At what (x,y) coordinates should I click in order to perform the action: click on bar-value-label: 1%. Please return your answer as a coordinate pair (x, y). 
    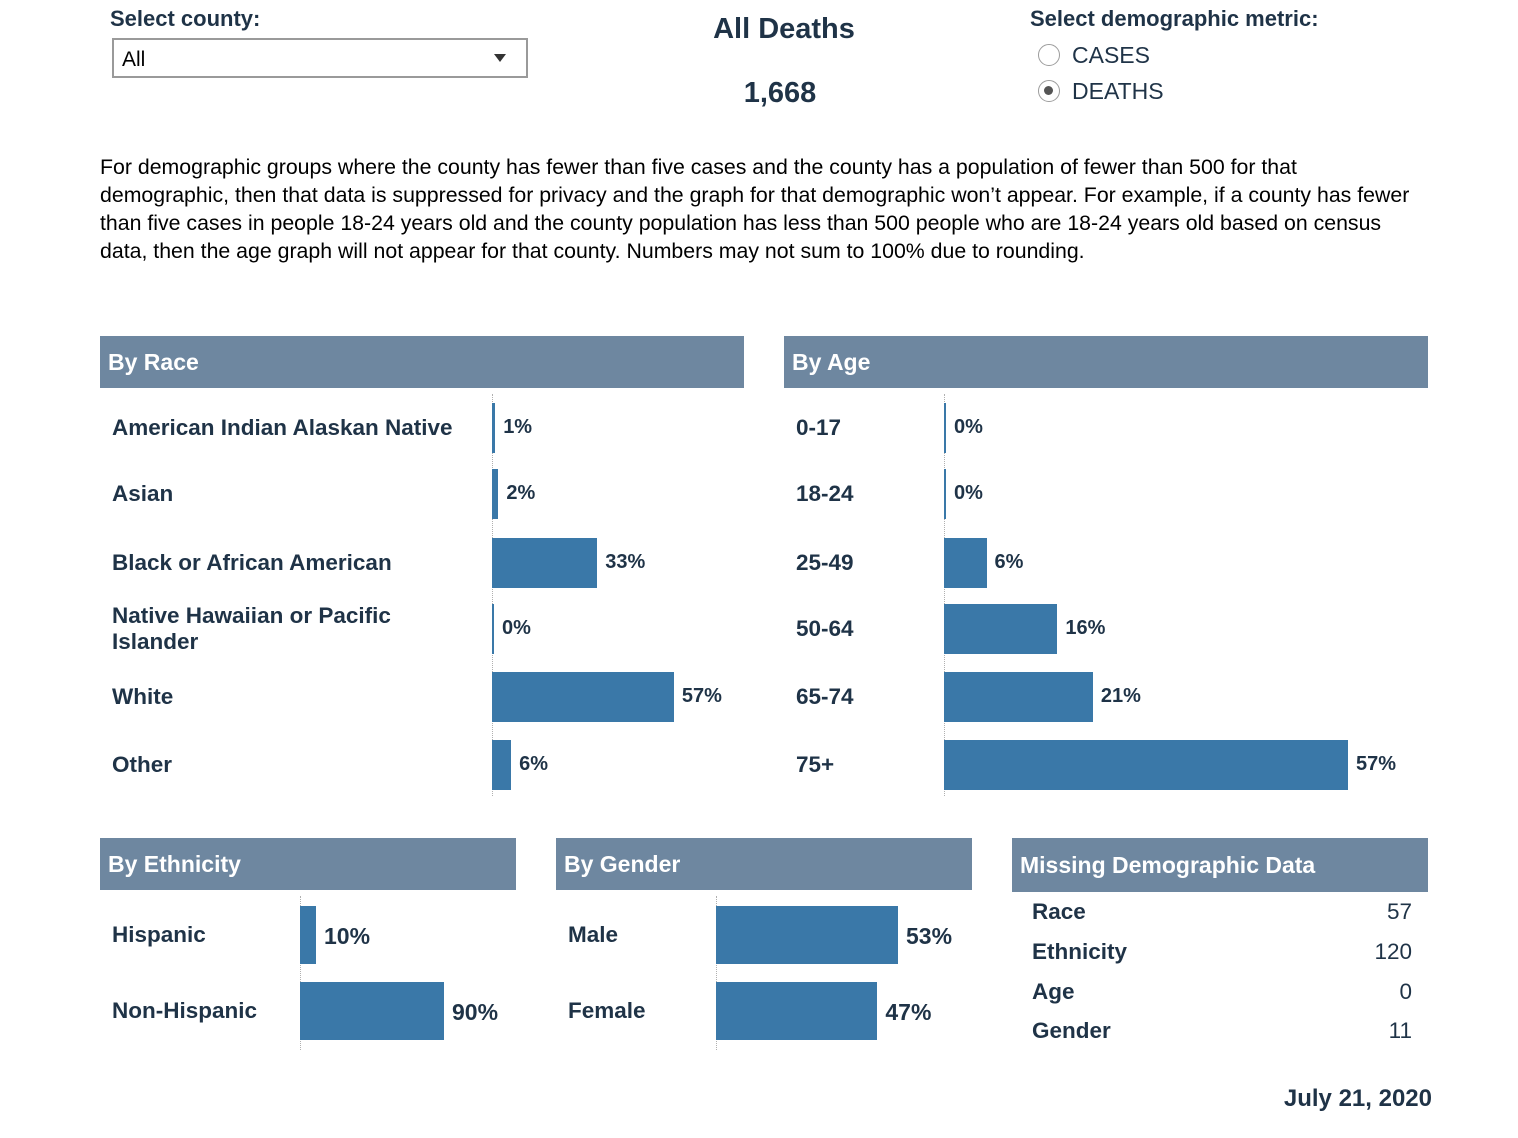
    Looking at the image, I should click on (518, 427).